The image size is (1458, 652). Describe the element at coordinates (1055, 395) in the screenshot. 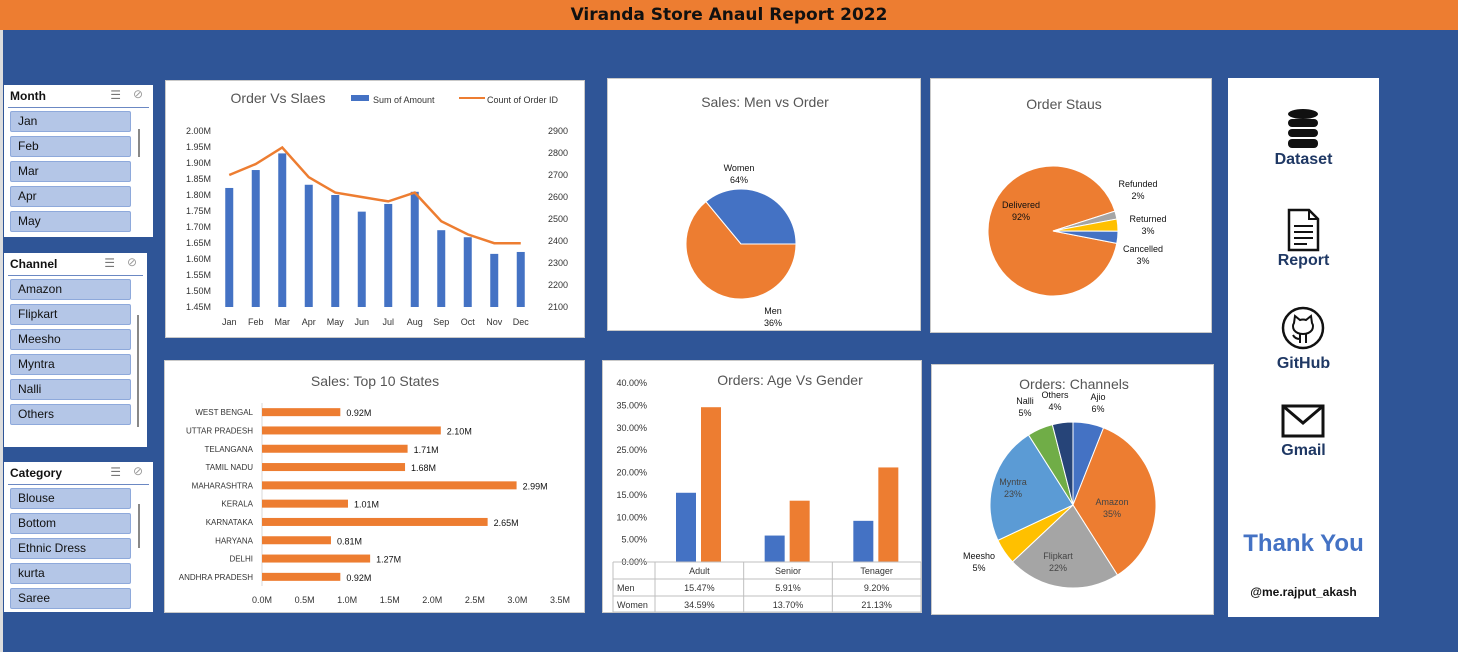

I see `slice-label: Others` at that location.